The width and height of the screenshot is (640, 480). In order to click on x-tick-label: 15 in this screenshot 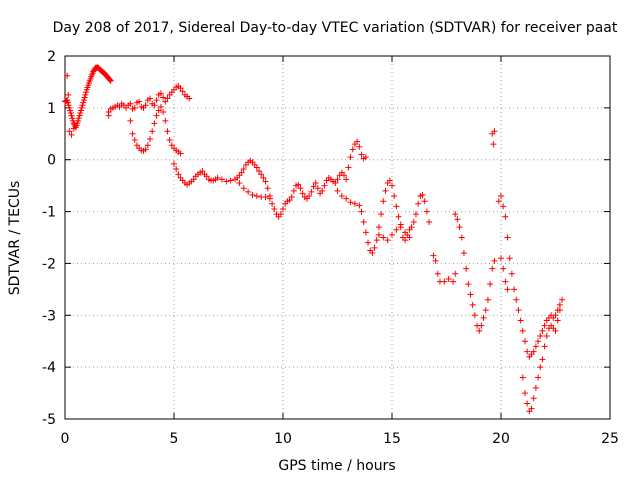, I will do `click(392, 439)`.